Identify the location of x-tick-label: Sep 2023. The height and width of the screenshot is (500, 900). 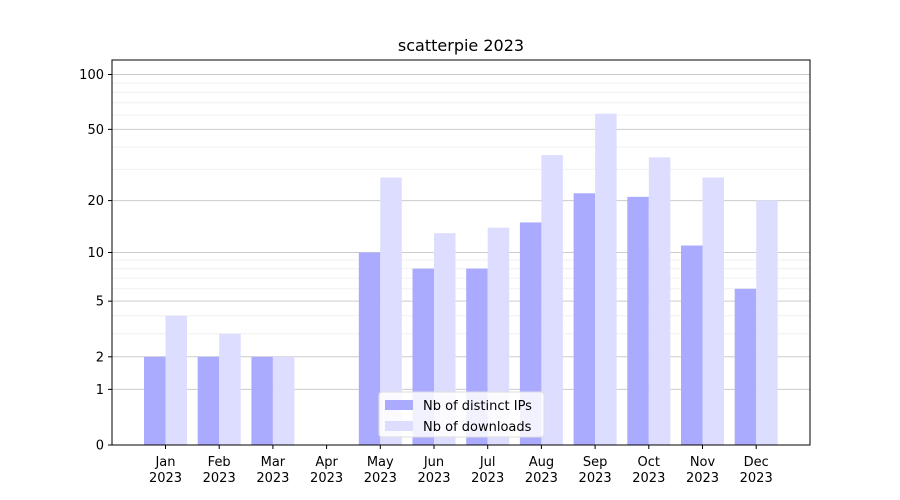
(595, 470).